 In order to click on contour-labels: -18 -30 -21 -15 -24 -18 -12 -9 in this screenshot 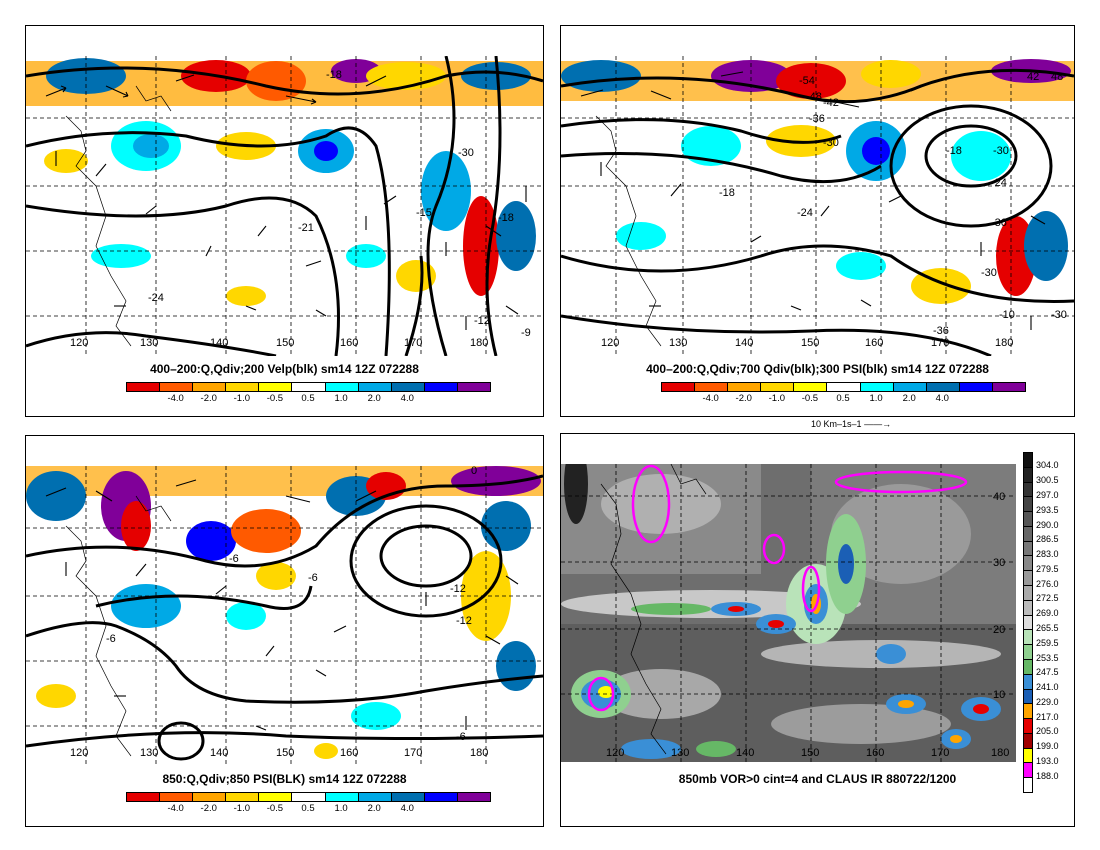, I will do `click(339, 204)`.